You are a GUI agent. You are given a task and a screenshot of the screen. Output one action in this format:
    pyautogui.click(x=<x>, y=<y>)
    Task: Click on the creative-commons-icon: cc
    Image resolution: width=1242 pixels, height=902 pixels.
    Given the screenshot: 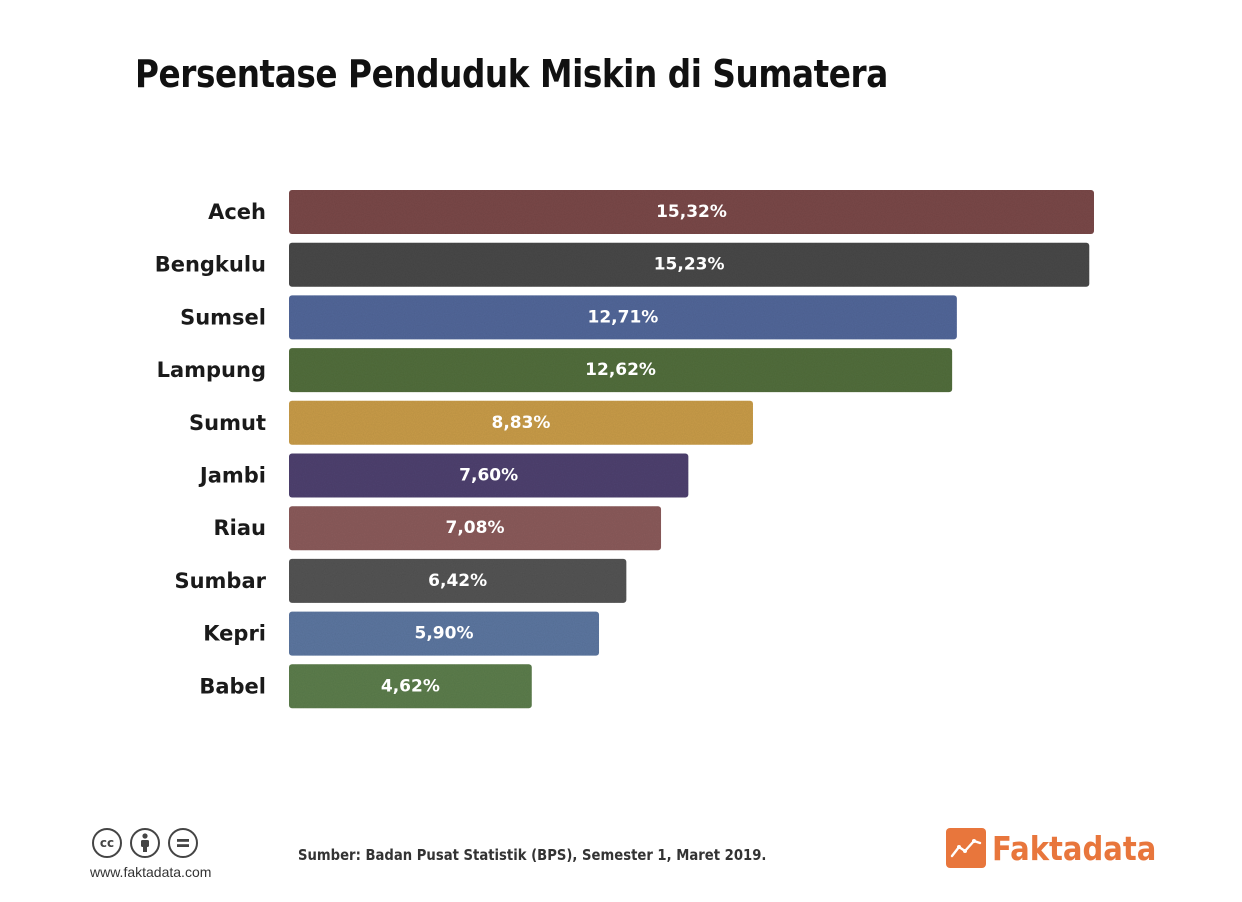 What is the action you would take?
    pyautogui.click(x=107, y=843)
    